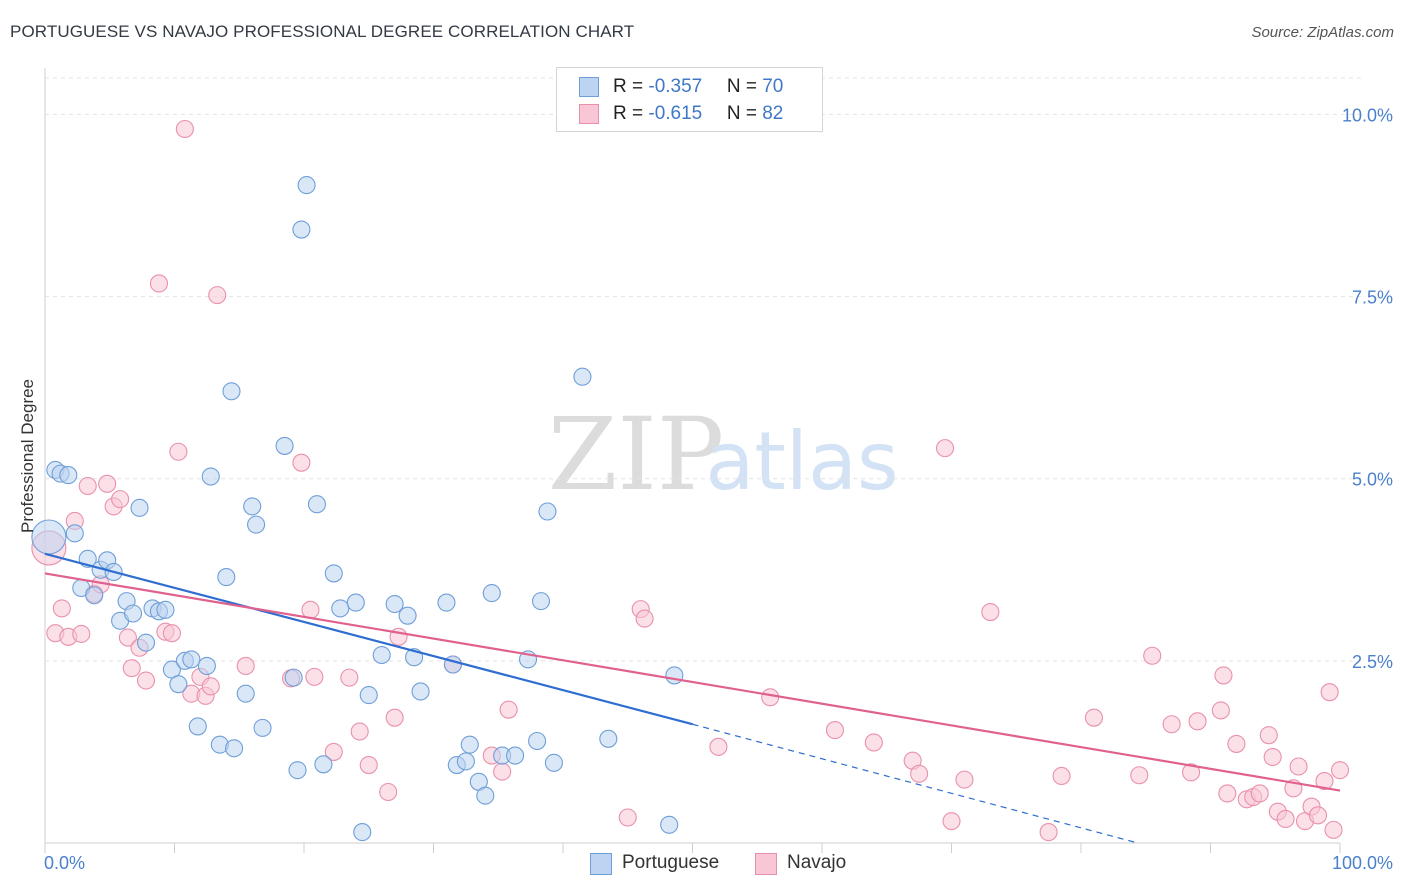 This screenshot has height=892, width=1406. I want to click on y-tick-label: 2.5%, so click(1372, 662).